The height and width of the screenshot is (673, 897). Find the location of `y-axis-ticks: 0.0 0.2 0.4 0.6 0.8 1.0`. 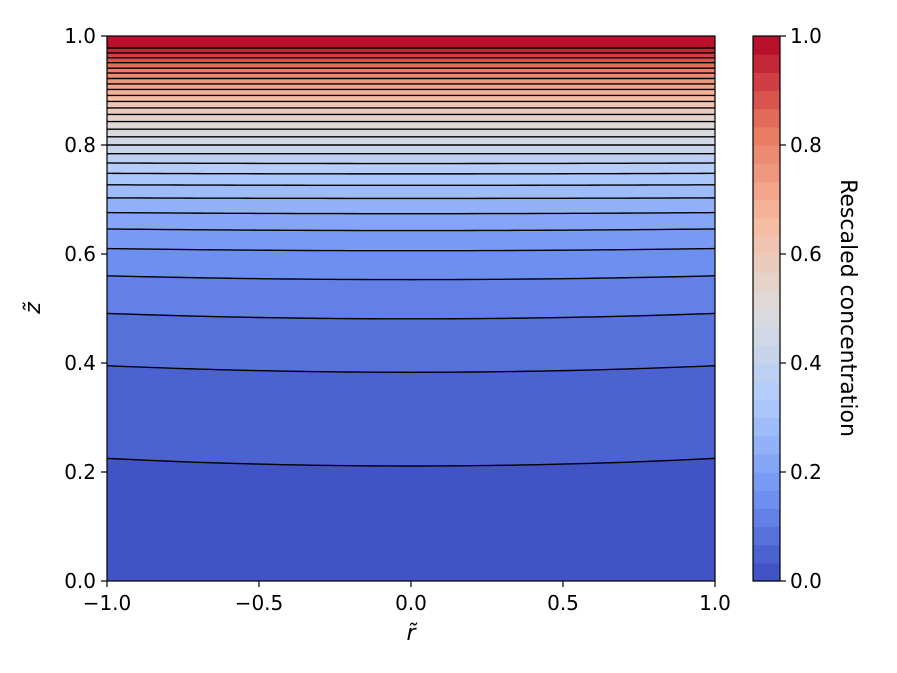

y-axis-ticks: 0.0 0.2 0.4 0.6 0.8 1.0 is located at coordinates (85, 308).